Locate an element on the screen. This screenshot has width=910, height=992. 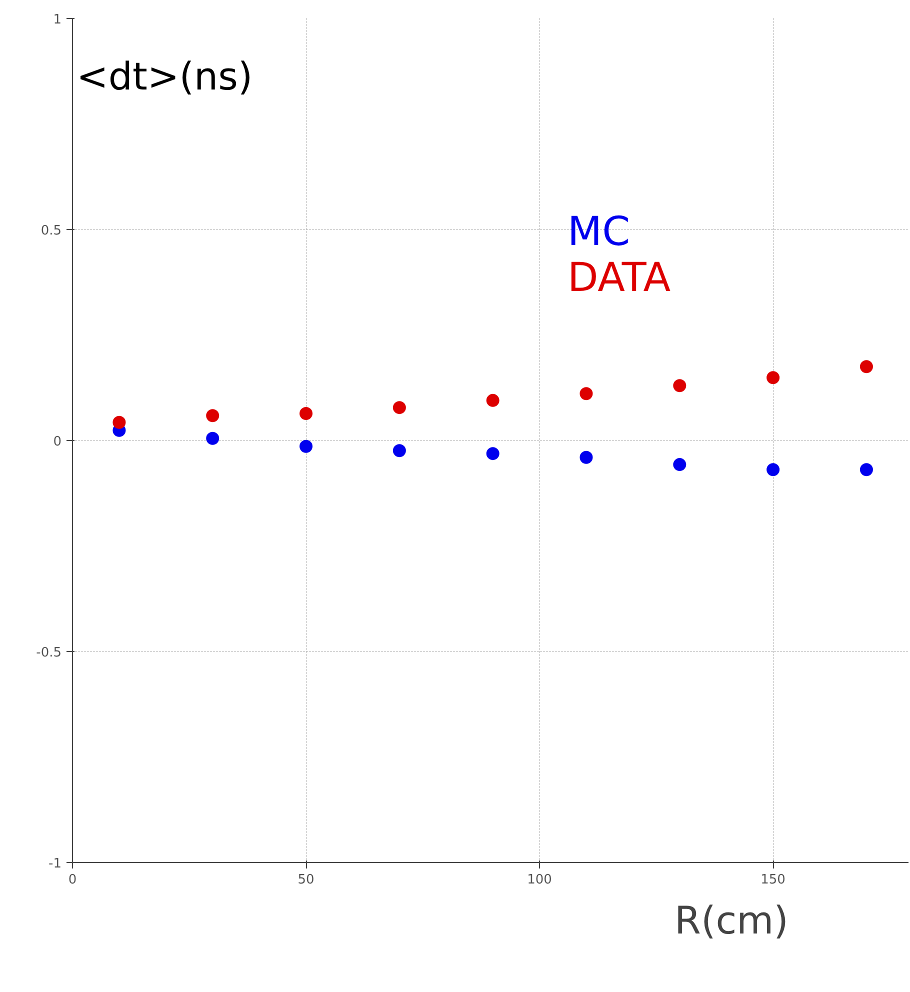
y-tick-label: 1 is located at coordinates (57, 20).